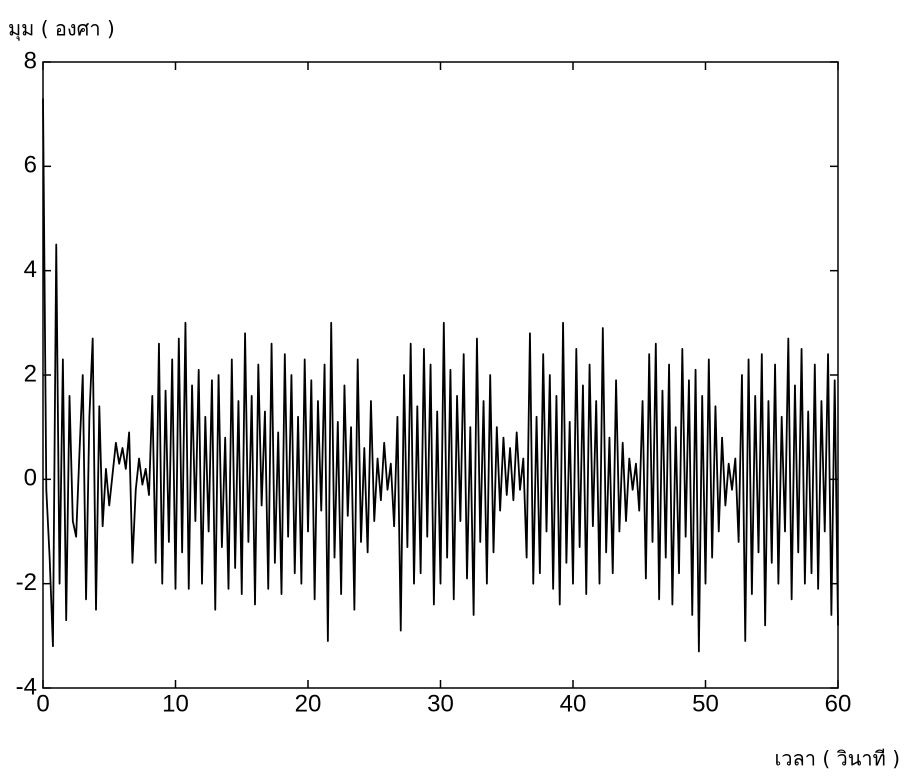 The width and height of the screenshot is (919, 779). I want to click on y-tick-label: 4, so click(30, 269).